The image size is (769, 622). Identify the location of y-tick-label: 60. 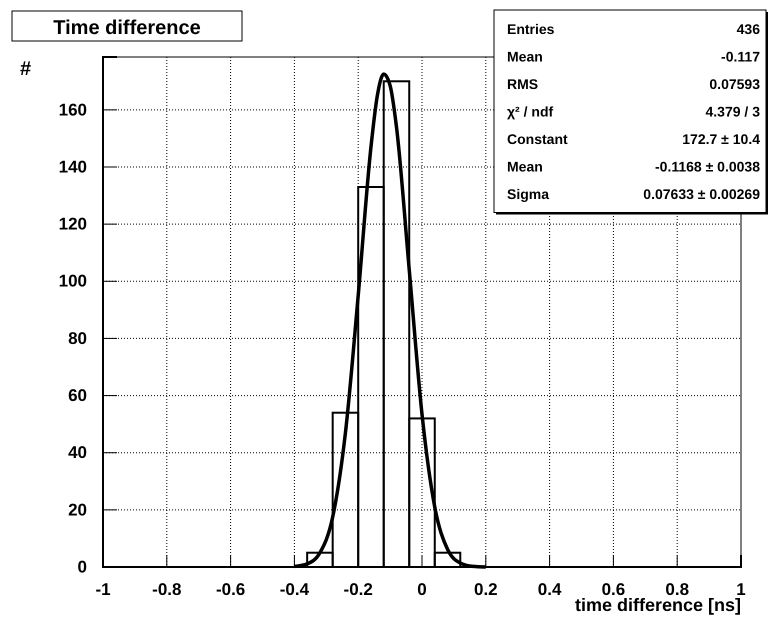
(77, 396).